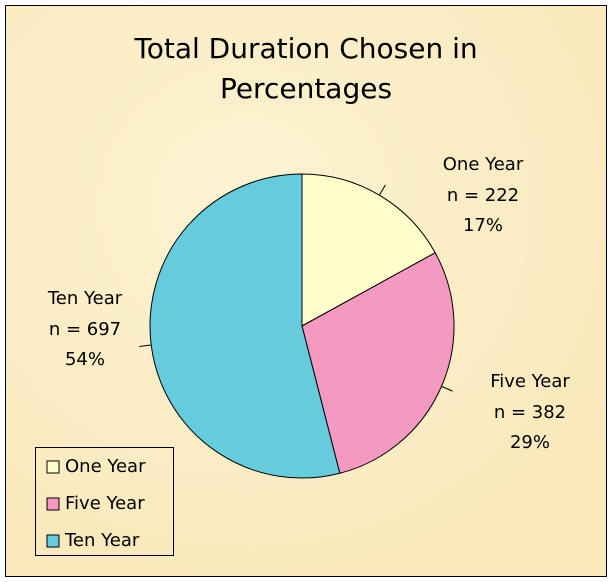 Image resolution: width=613 pixels, height=582 pixels. Describe the element at coordinates (85, 359) in the screenshot. I see `value-label: 54%` at that location.